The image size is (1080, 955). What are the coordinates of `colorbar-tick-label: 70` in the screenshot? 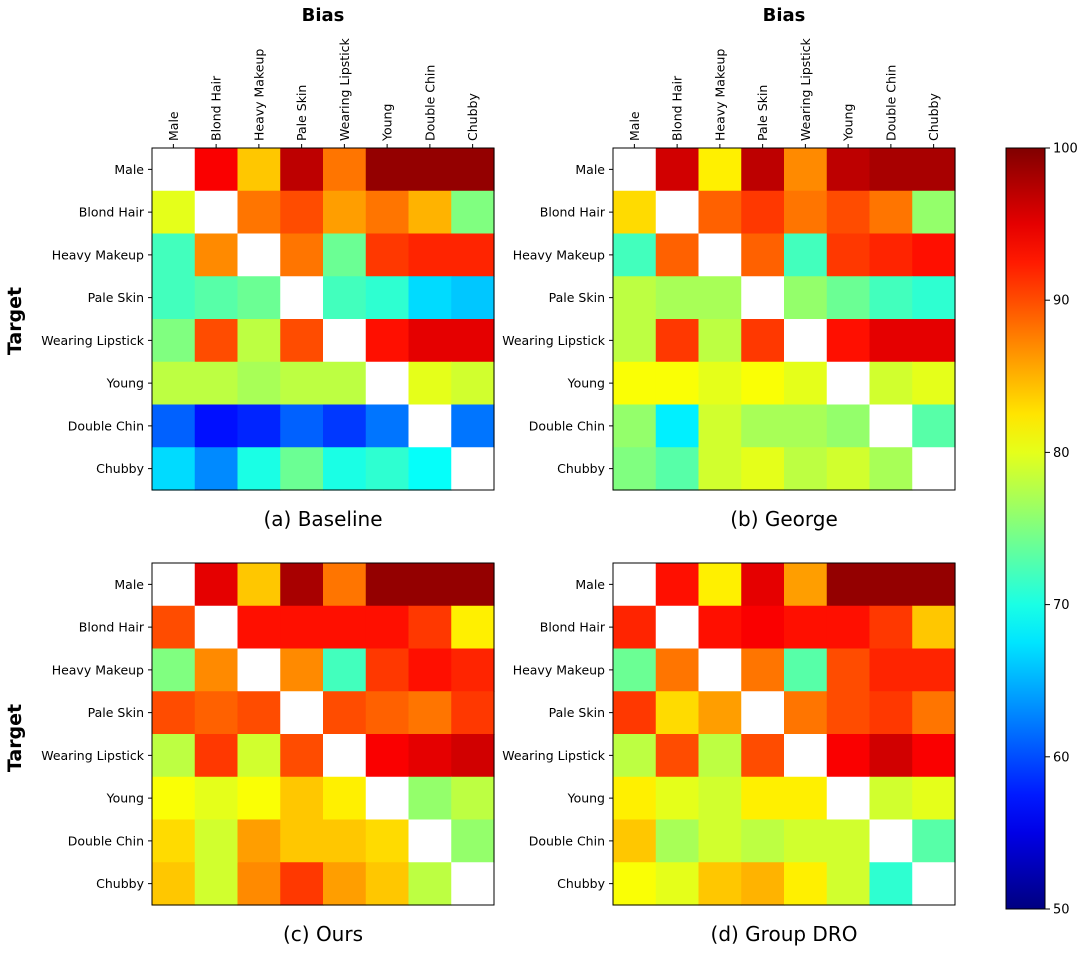 It's located at (1061, 605).